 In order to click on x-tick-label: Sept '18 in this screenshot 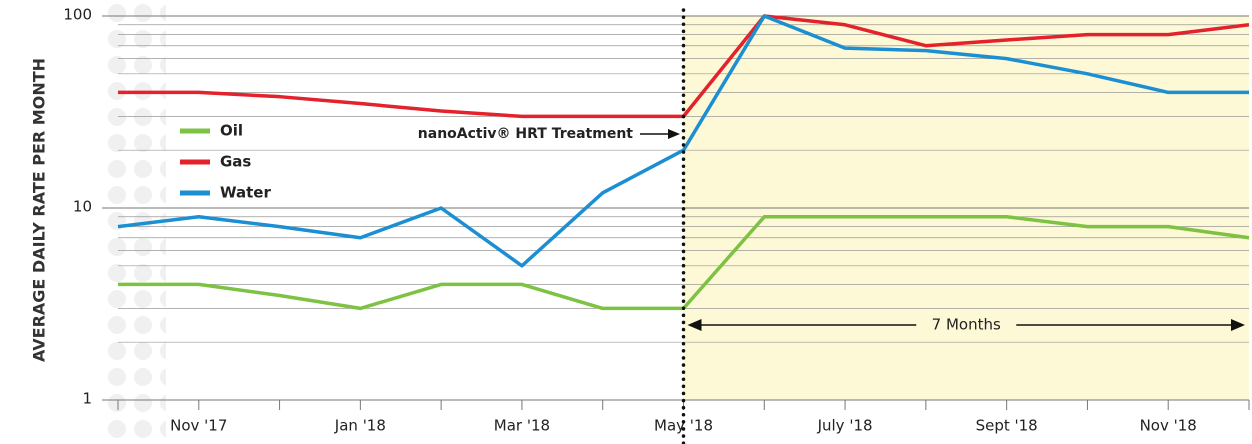, I will do `click(1007, 426)`.